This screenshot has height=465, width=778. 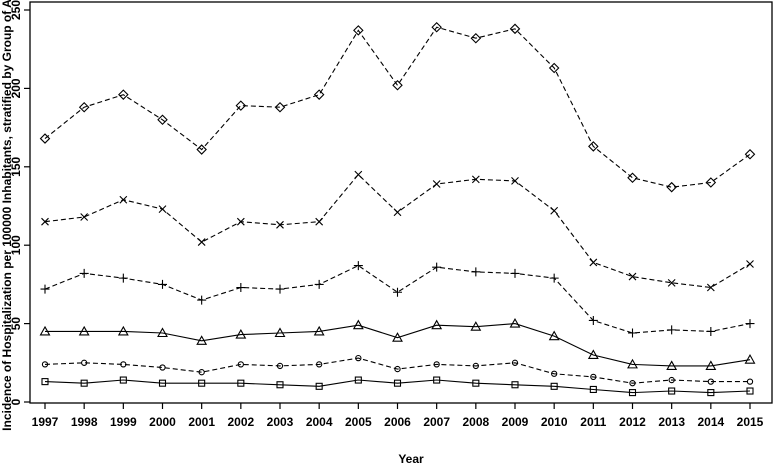 What do you see at coordinates (19, 202) in the screenshot?
I see `y-axis: 0 50 100 150 200 250` at bounding box center [19, 202].